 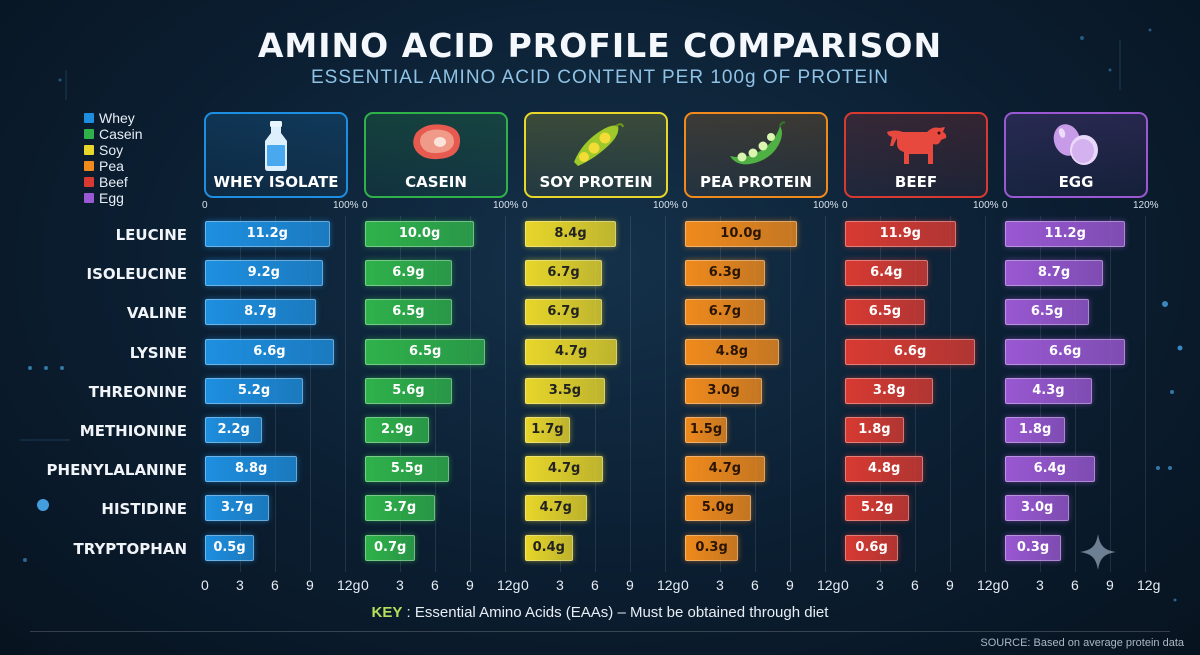 I want to click on bar-casein-methionine, so click(x=397, y=430).